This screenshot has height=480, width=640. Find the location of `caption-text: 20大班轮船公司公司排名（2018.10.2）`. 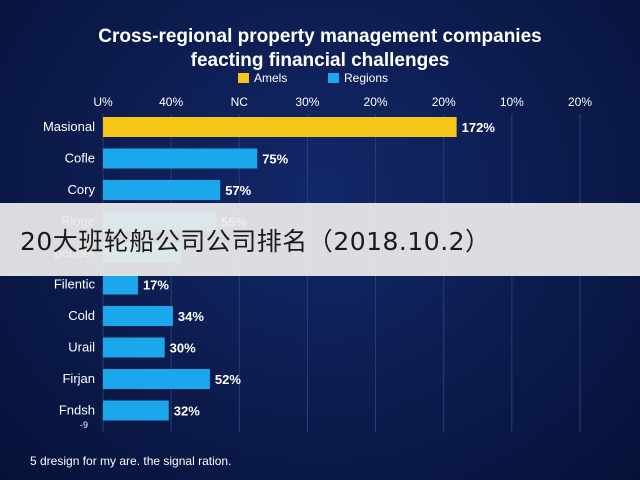

caption-text: 20大班轮船公司公司排名（2018.10.2） is located at coordinates (255, 241).